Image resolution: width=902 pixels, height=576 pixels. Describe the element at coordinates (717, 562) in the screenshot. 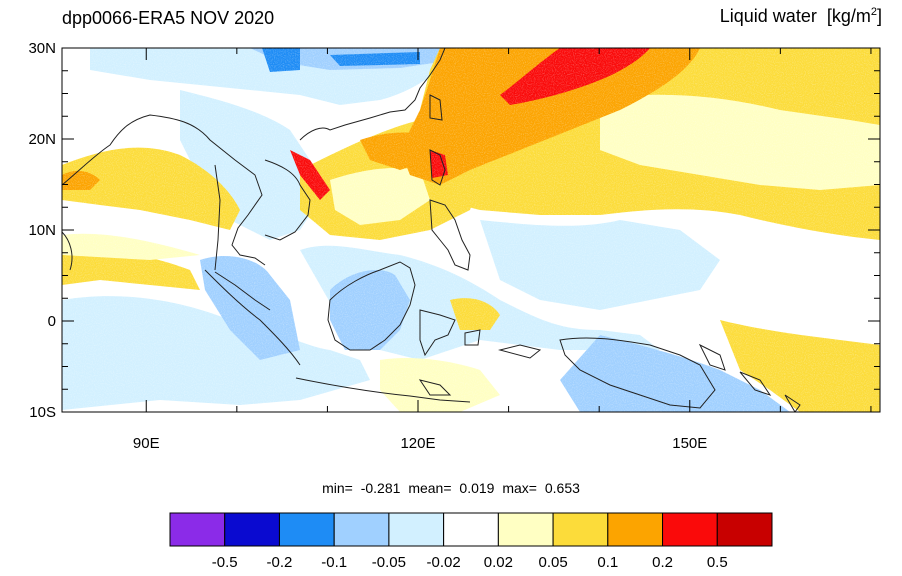

I see `colorbar-label: 0.5` at that location.